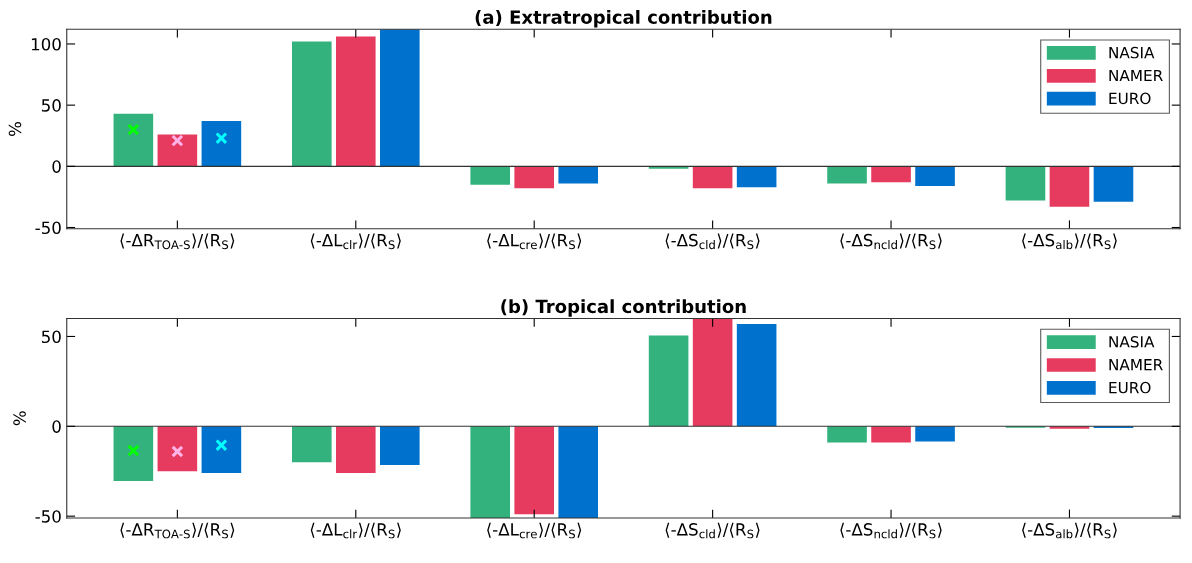 The width and height of the screenshot is (1192, 563). I want to click on chart-title: (a) Extratropical contribution, so click(623, 19).